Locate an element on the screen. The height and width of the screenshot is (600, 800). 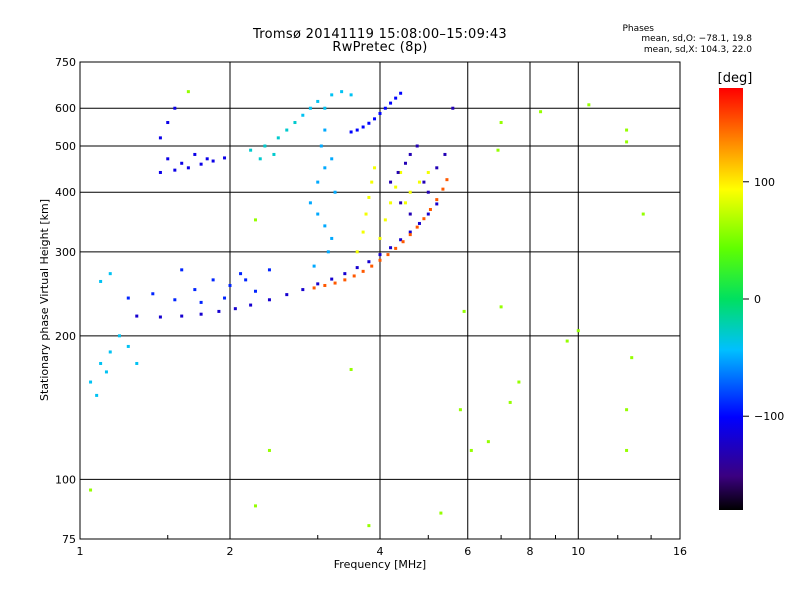
x-axis-label: Frequency [MHz] is located at coordinates (380, 564).